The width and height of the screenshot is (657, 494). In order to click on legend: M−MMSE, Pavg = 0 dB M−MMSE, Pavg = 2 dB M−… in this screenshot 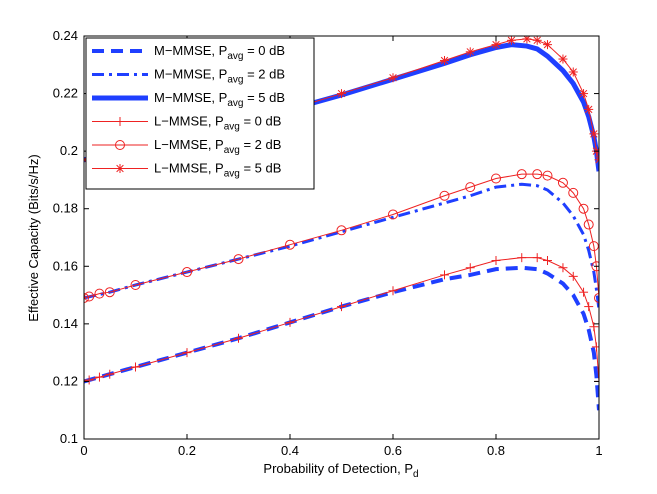, I will do `click(200, 113)`.